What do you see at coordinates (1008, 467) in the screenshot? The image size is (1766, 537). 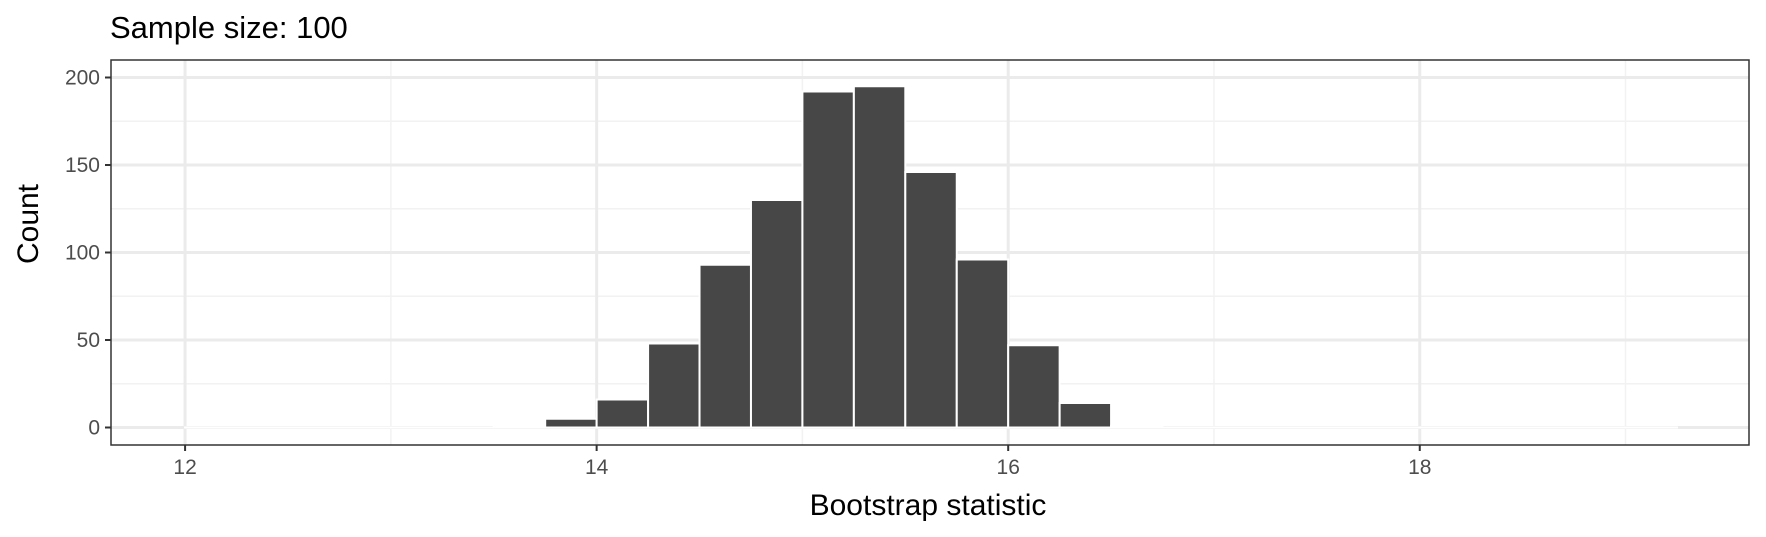 I see `x-tick-label: 16` at bounding box center [1008, 467].